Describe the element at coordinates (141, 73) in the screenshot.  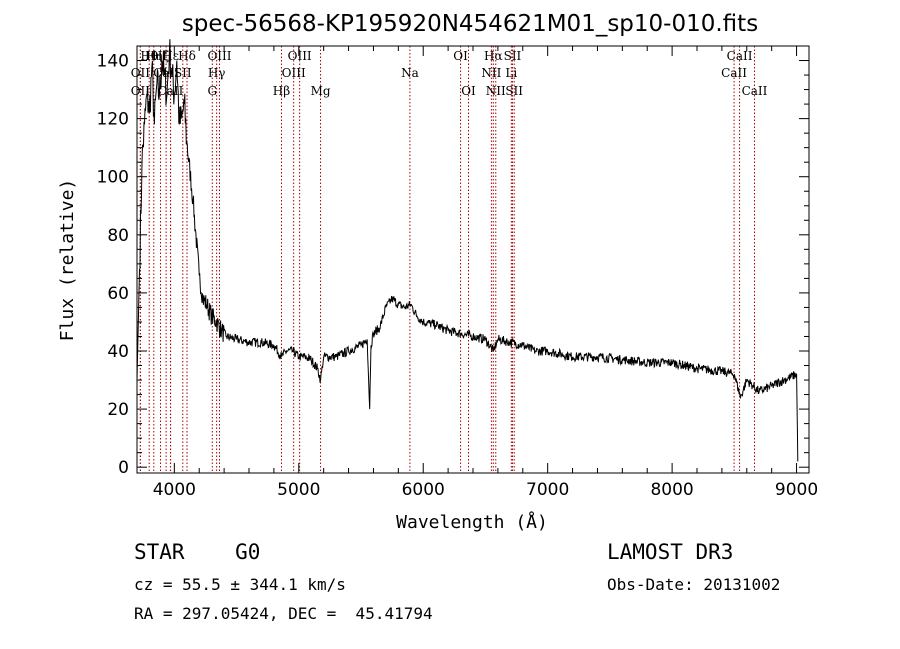
I see `line-label-1: OII` at that location.